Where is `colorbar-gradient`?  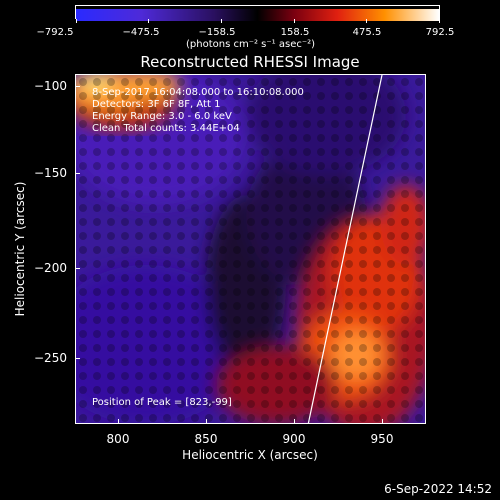 colorbar-gradient is located at coordinates (257, 15).